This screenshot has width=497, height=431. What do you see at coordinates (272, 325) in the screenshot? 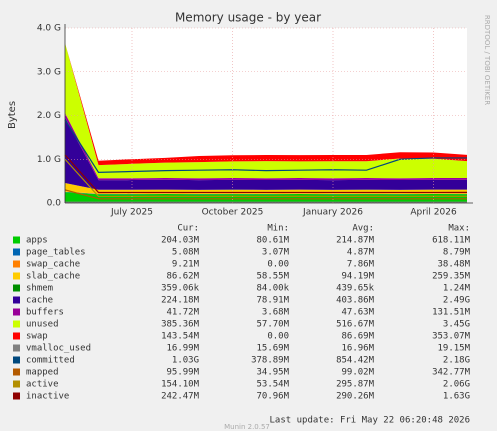
I see `legend-stat: 57.70M` at bounding box center [272, 325].